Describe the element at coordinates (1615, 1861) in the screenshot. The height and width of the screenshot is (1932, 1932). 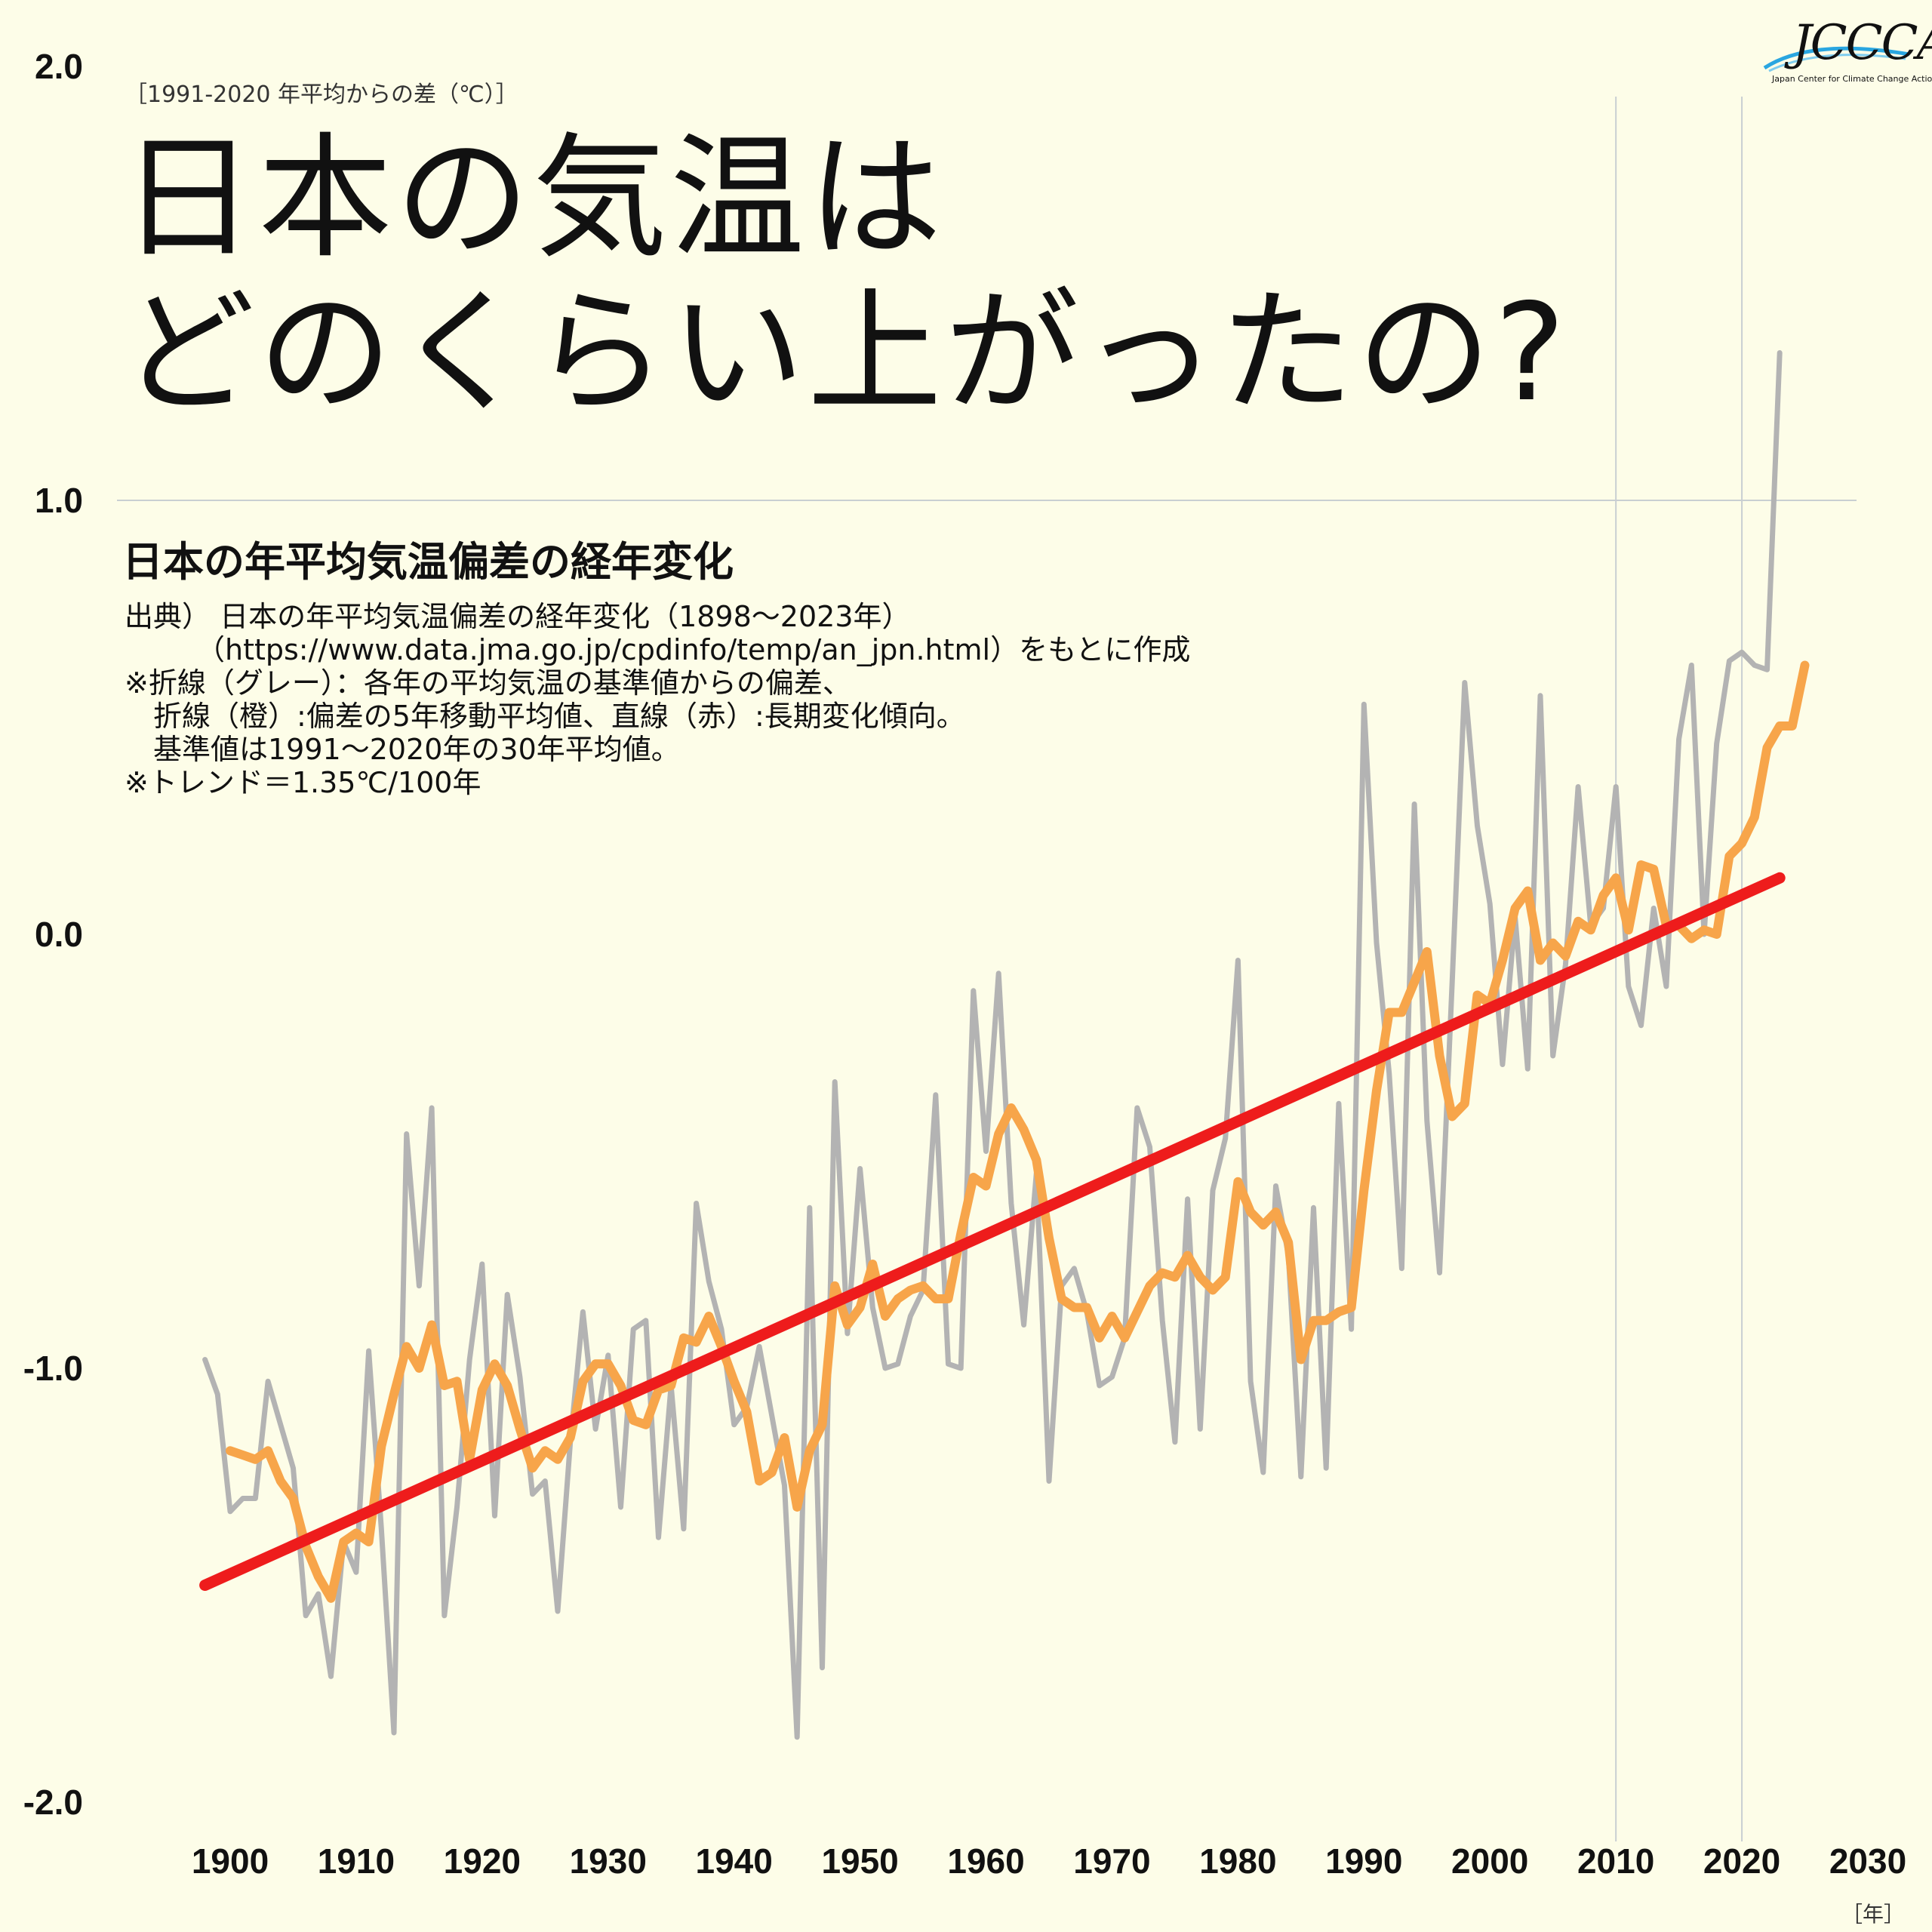
I see `x-tick-label: 2010` at that location.